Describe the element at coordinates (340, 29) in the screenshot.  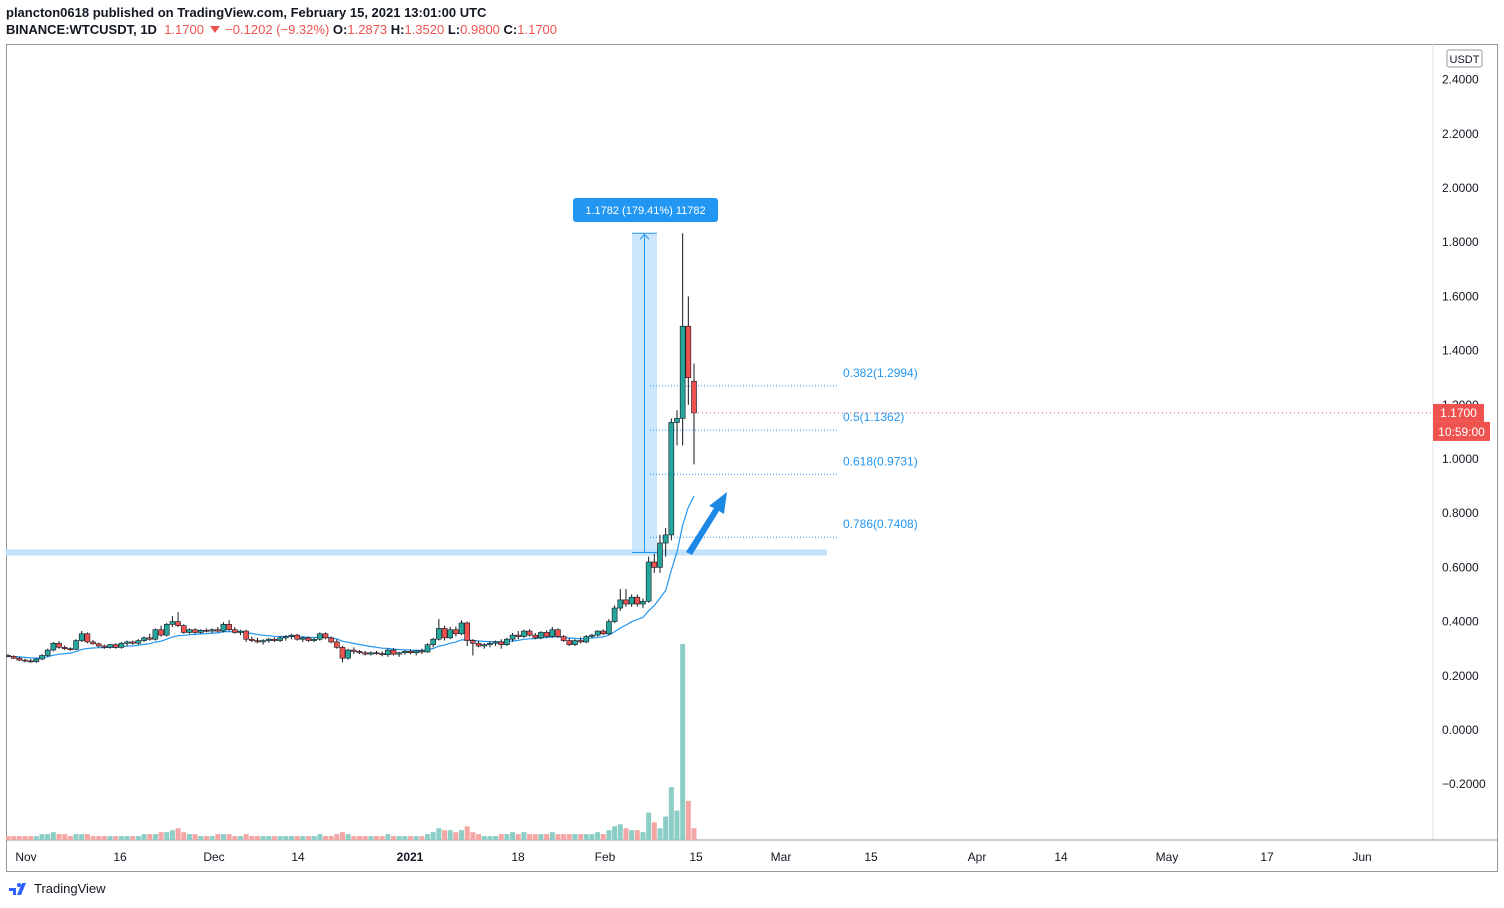
I see `open-label: O:` at that location.